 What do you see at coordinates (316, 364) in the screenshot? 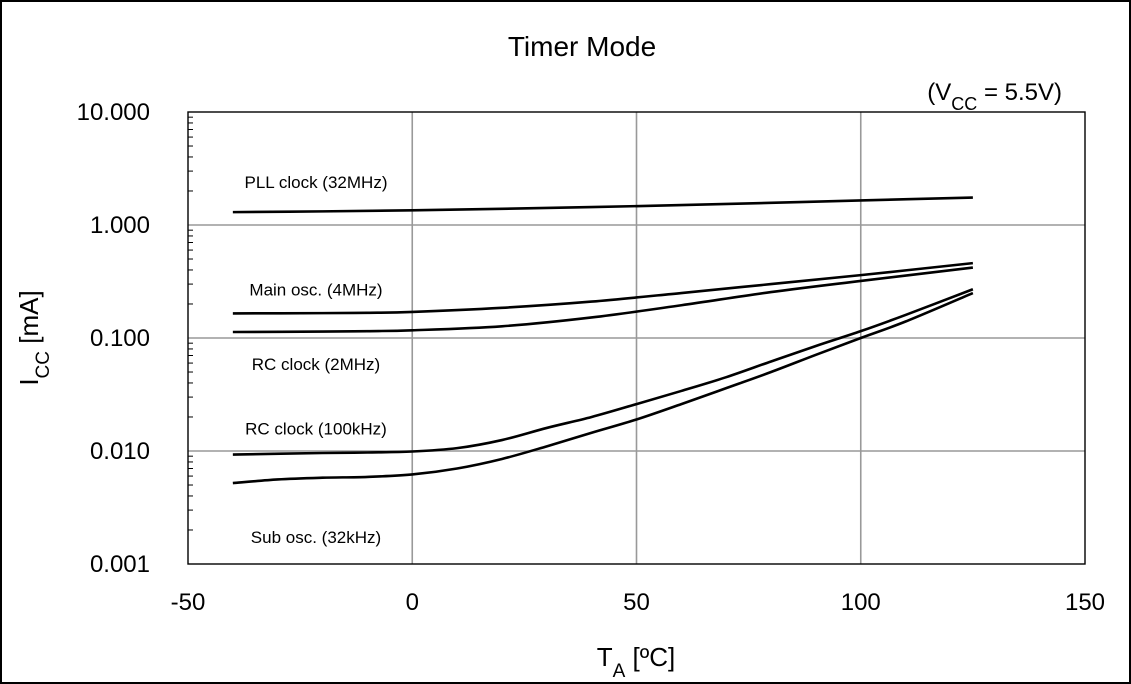
I see `series-label-2: RC clock (2MHz)` at bounding box center [316, 364].